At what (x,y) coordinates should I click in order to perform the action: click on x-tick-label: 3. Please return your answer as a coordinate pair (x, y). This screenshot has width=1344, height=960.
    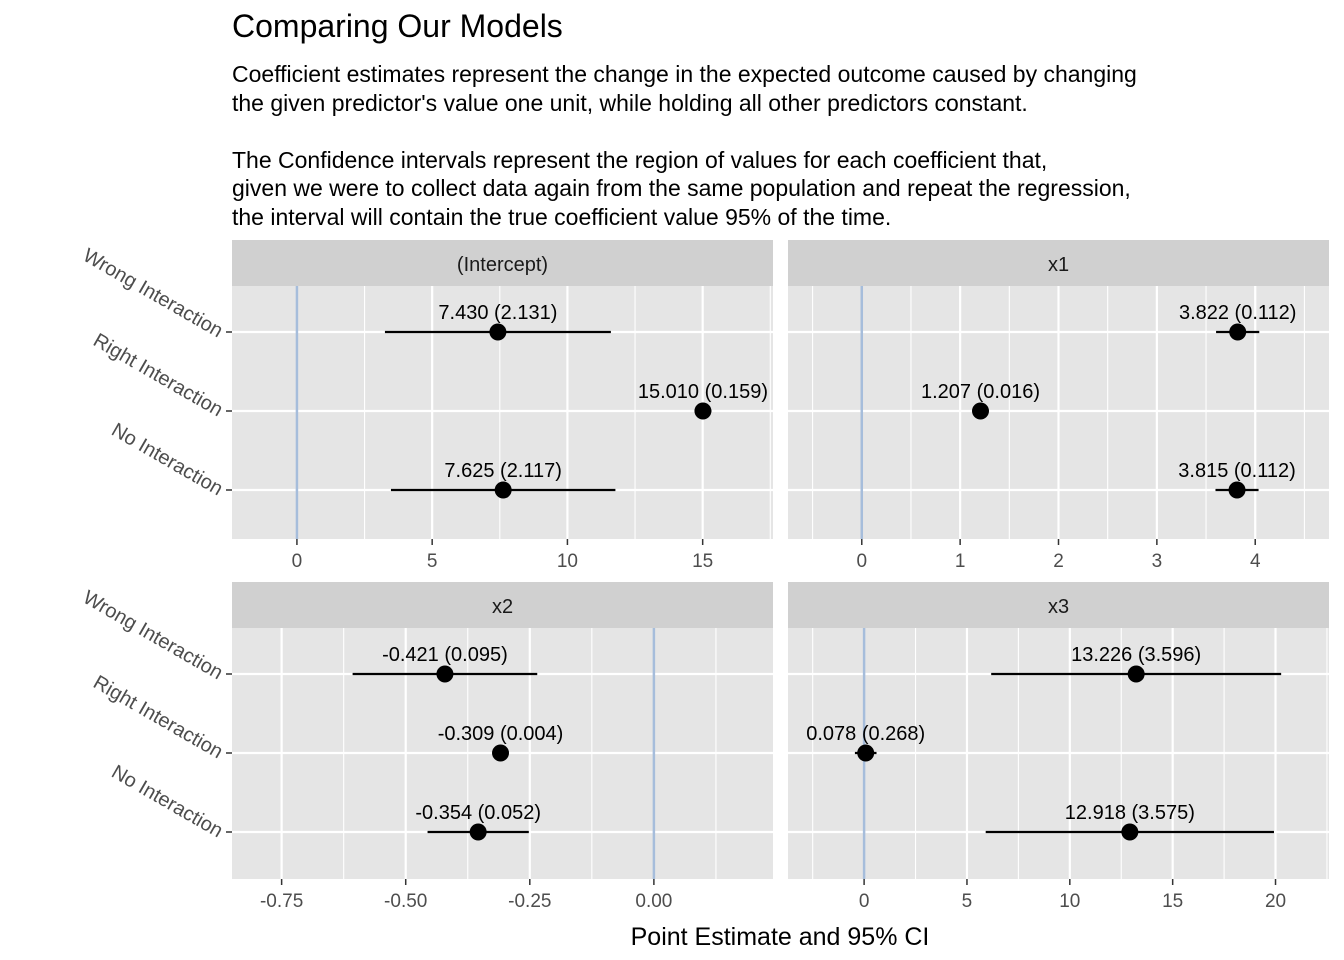
    Looking at the image, I should click on (1157, 561).